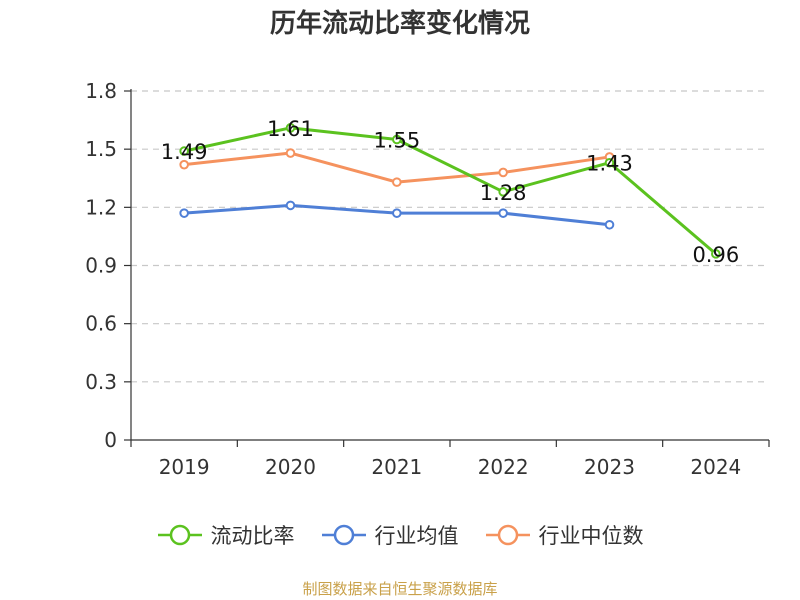 The height and width of the screenshot is (600, 800). Describe the element at coordinates (399, 24) in the screenshot. I see `chart-title: 历年流动比率变化情况` at that location.